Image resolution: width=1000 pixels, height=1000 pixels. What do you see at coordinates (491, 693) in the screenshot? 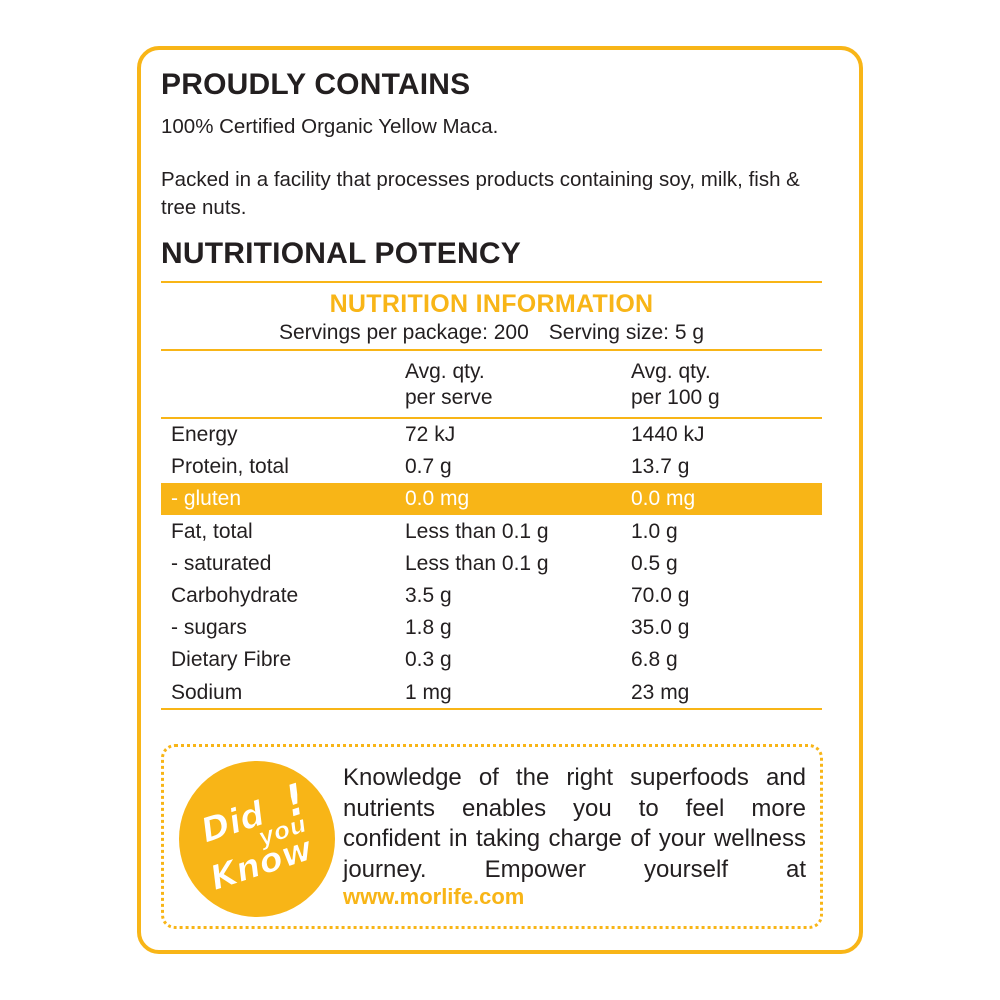
I see `table-row: Sodium 1 mg 23 mg` at bounding box center [491, 693].